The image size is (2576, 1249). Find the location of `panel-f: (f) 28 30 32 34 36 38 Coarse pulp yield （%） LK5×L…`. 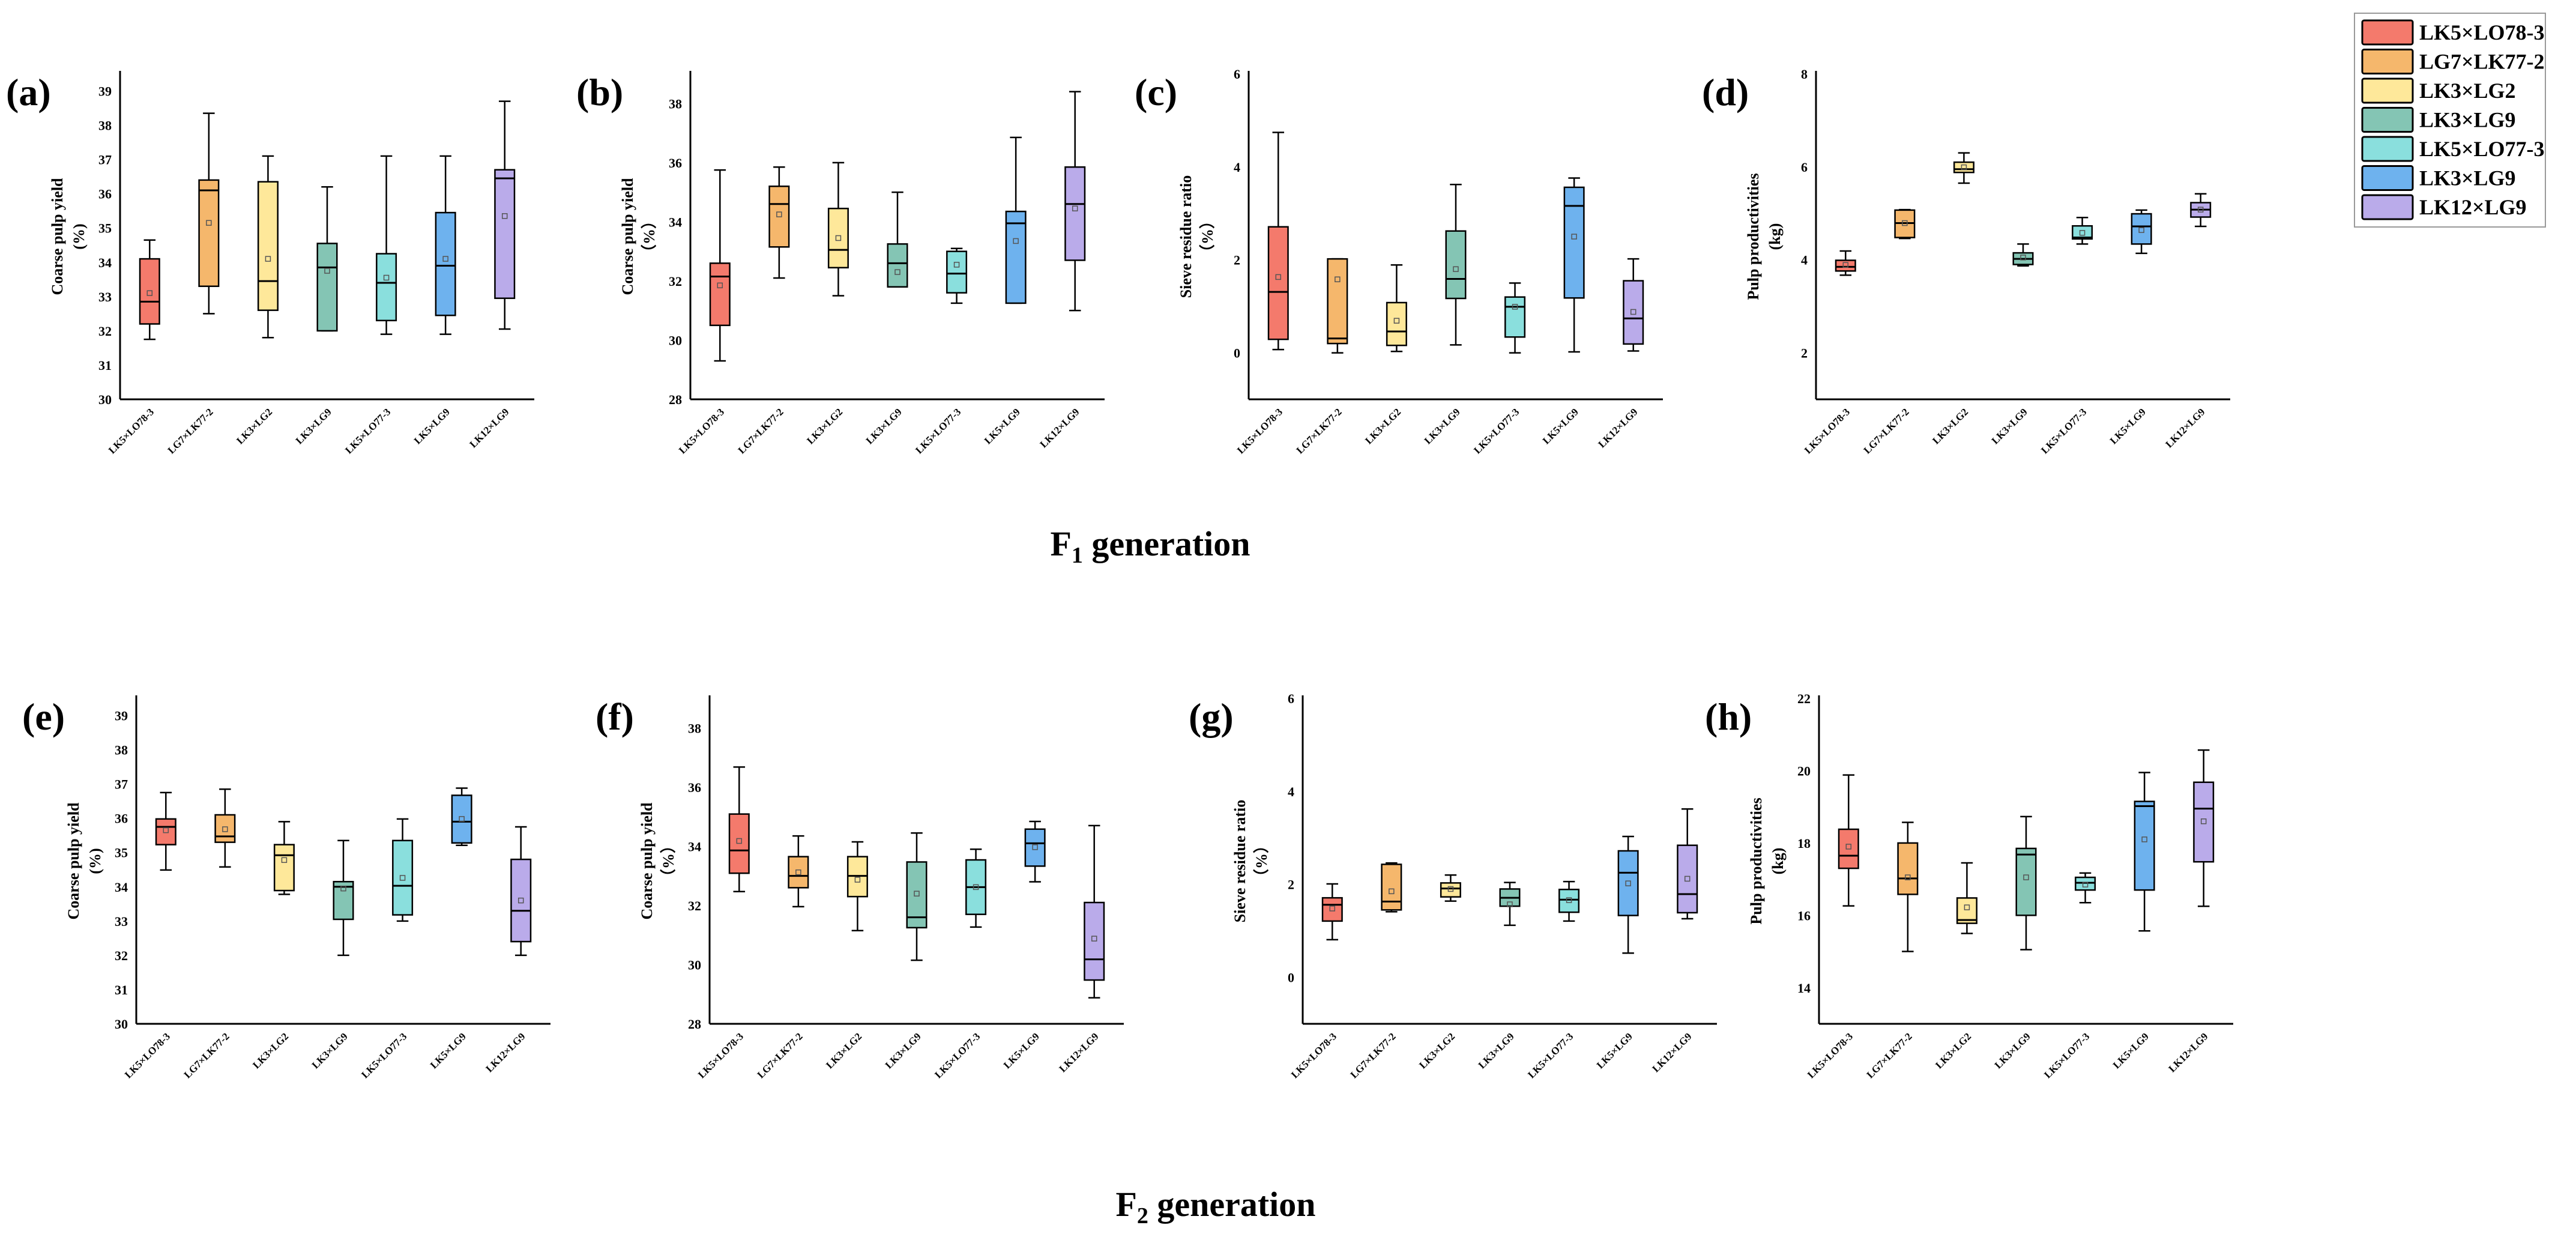

panel-f: (f) 28 30 32 34 36 38 Coarse pulp yield （%） LK5×L… is located at coordinates (860, 887).